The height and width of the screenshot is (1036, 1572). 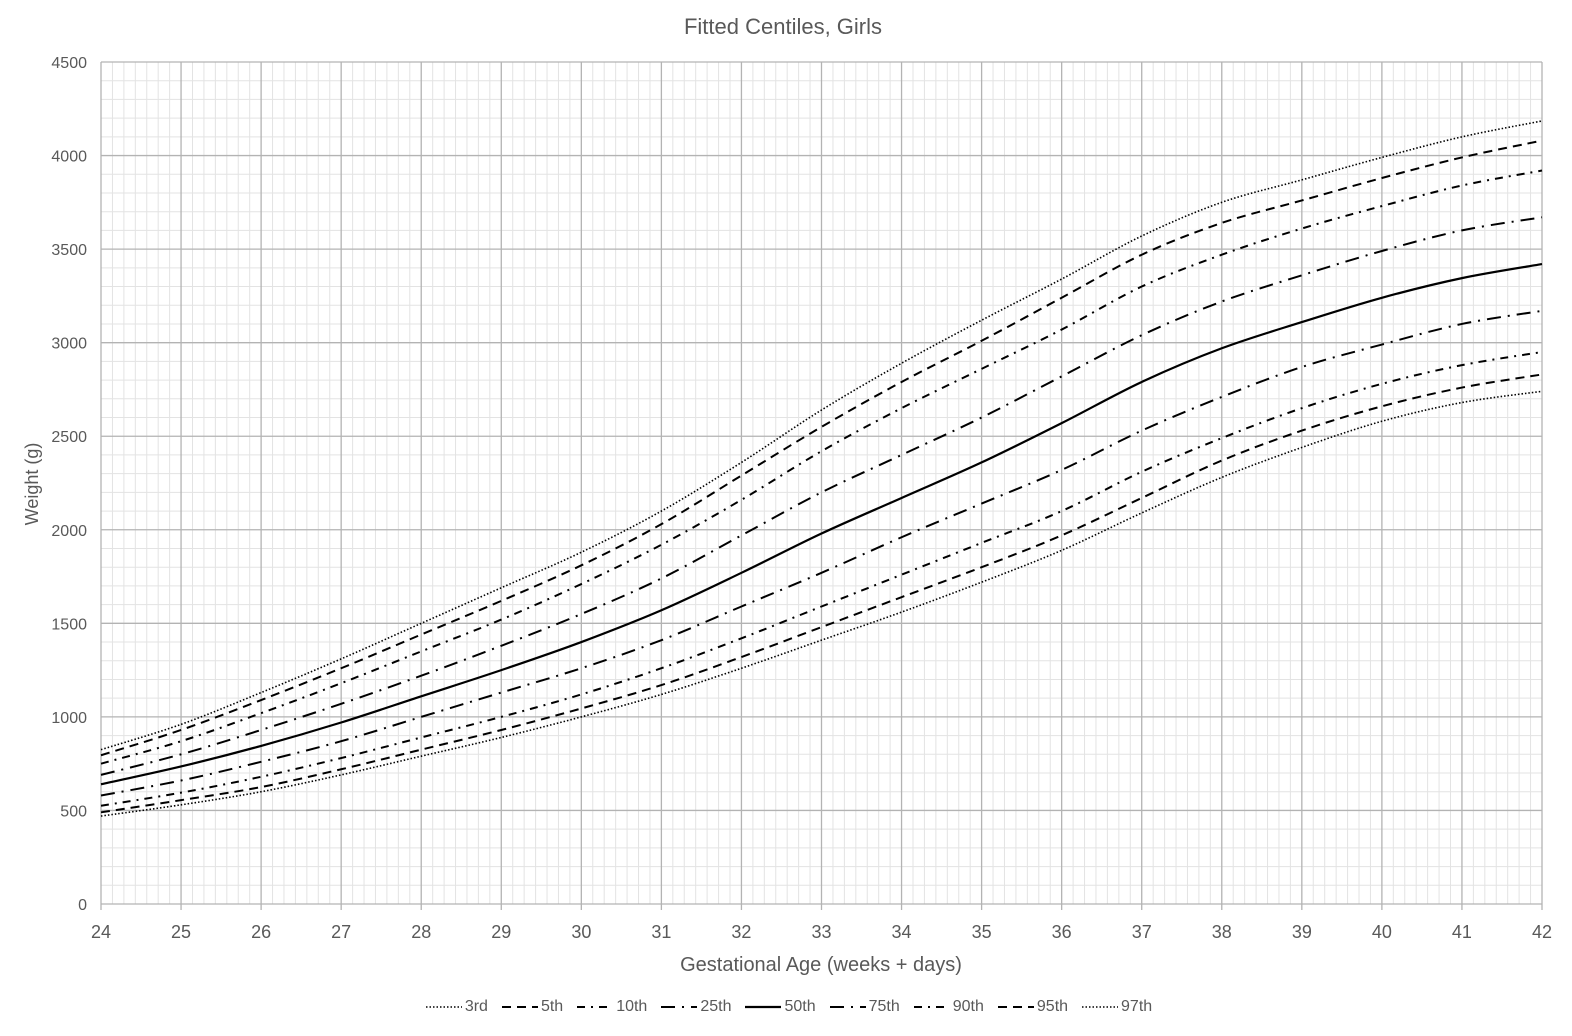 What do you see at coordinates (1052, 1006) in the screenshot?
I see `legend-label: 95th` at bounding box center [1052, 1006].